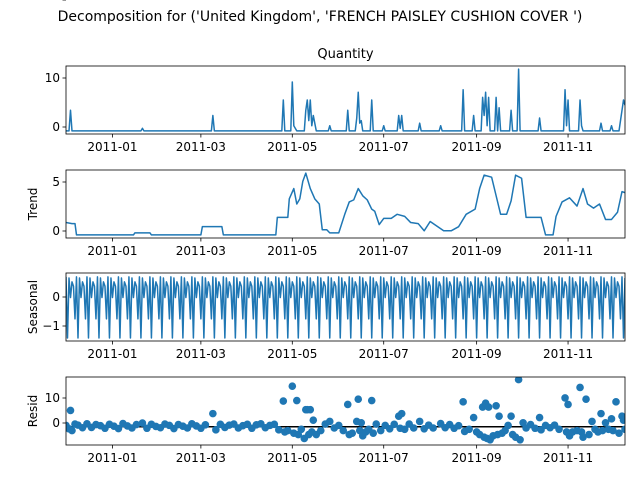  What do you see at coordinates (56, 182) in the screenshot?
I see `y-tick-label: 5` at bounding box center [56, 182].